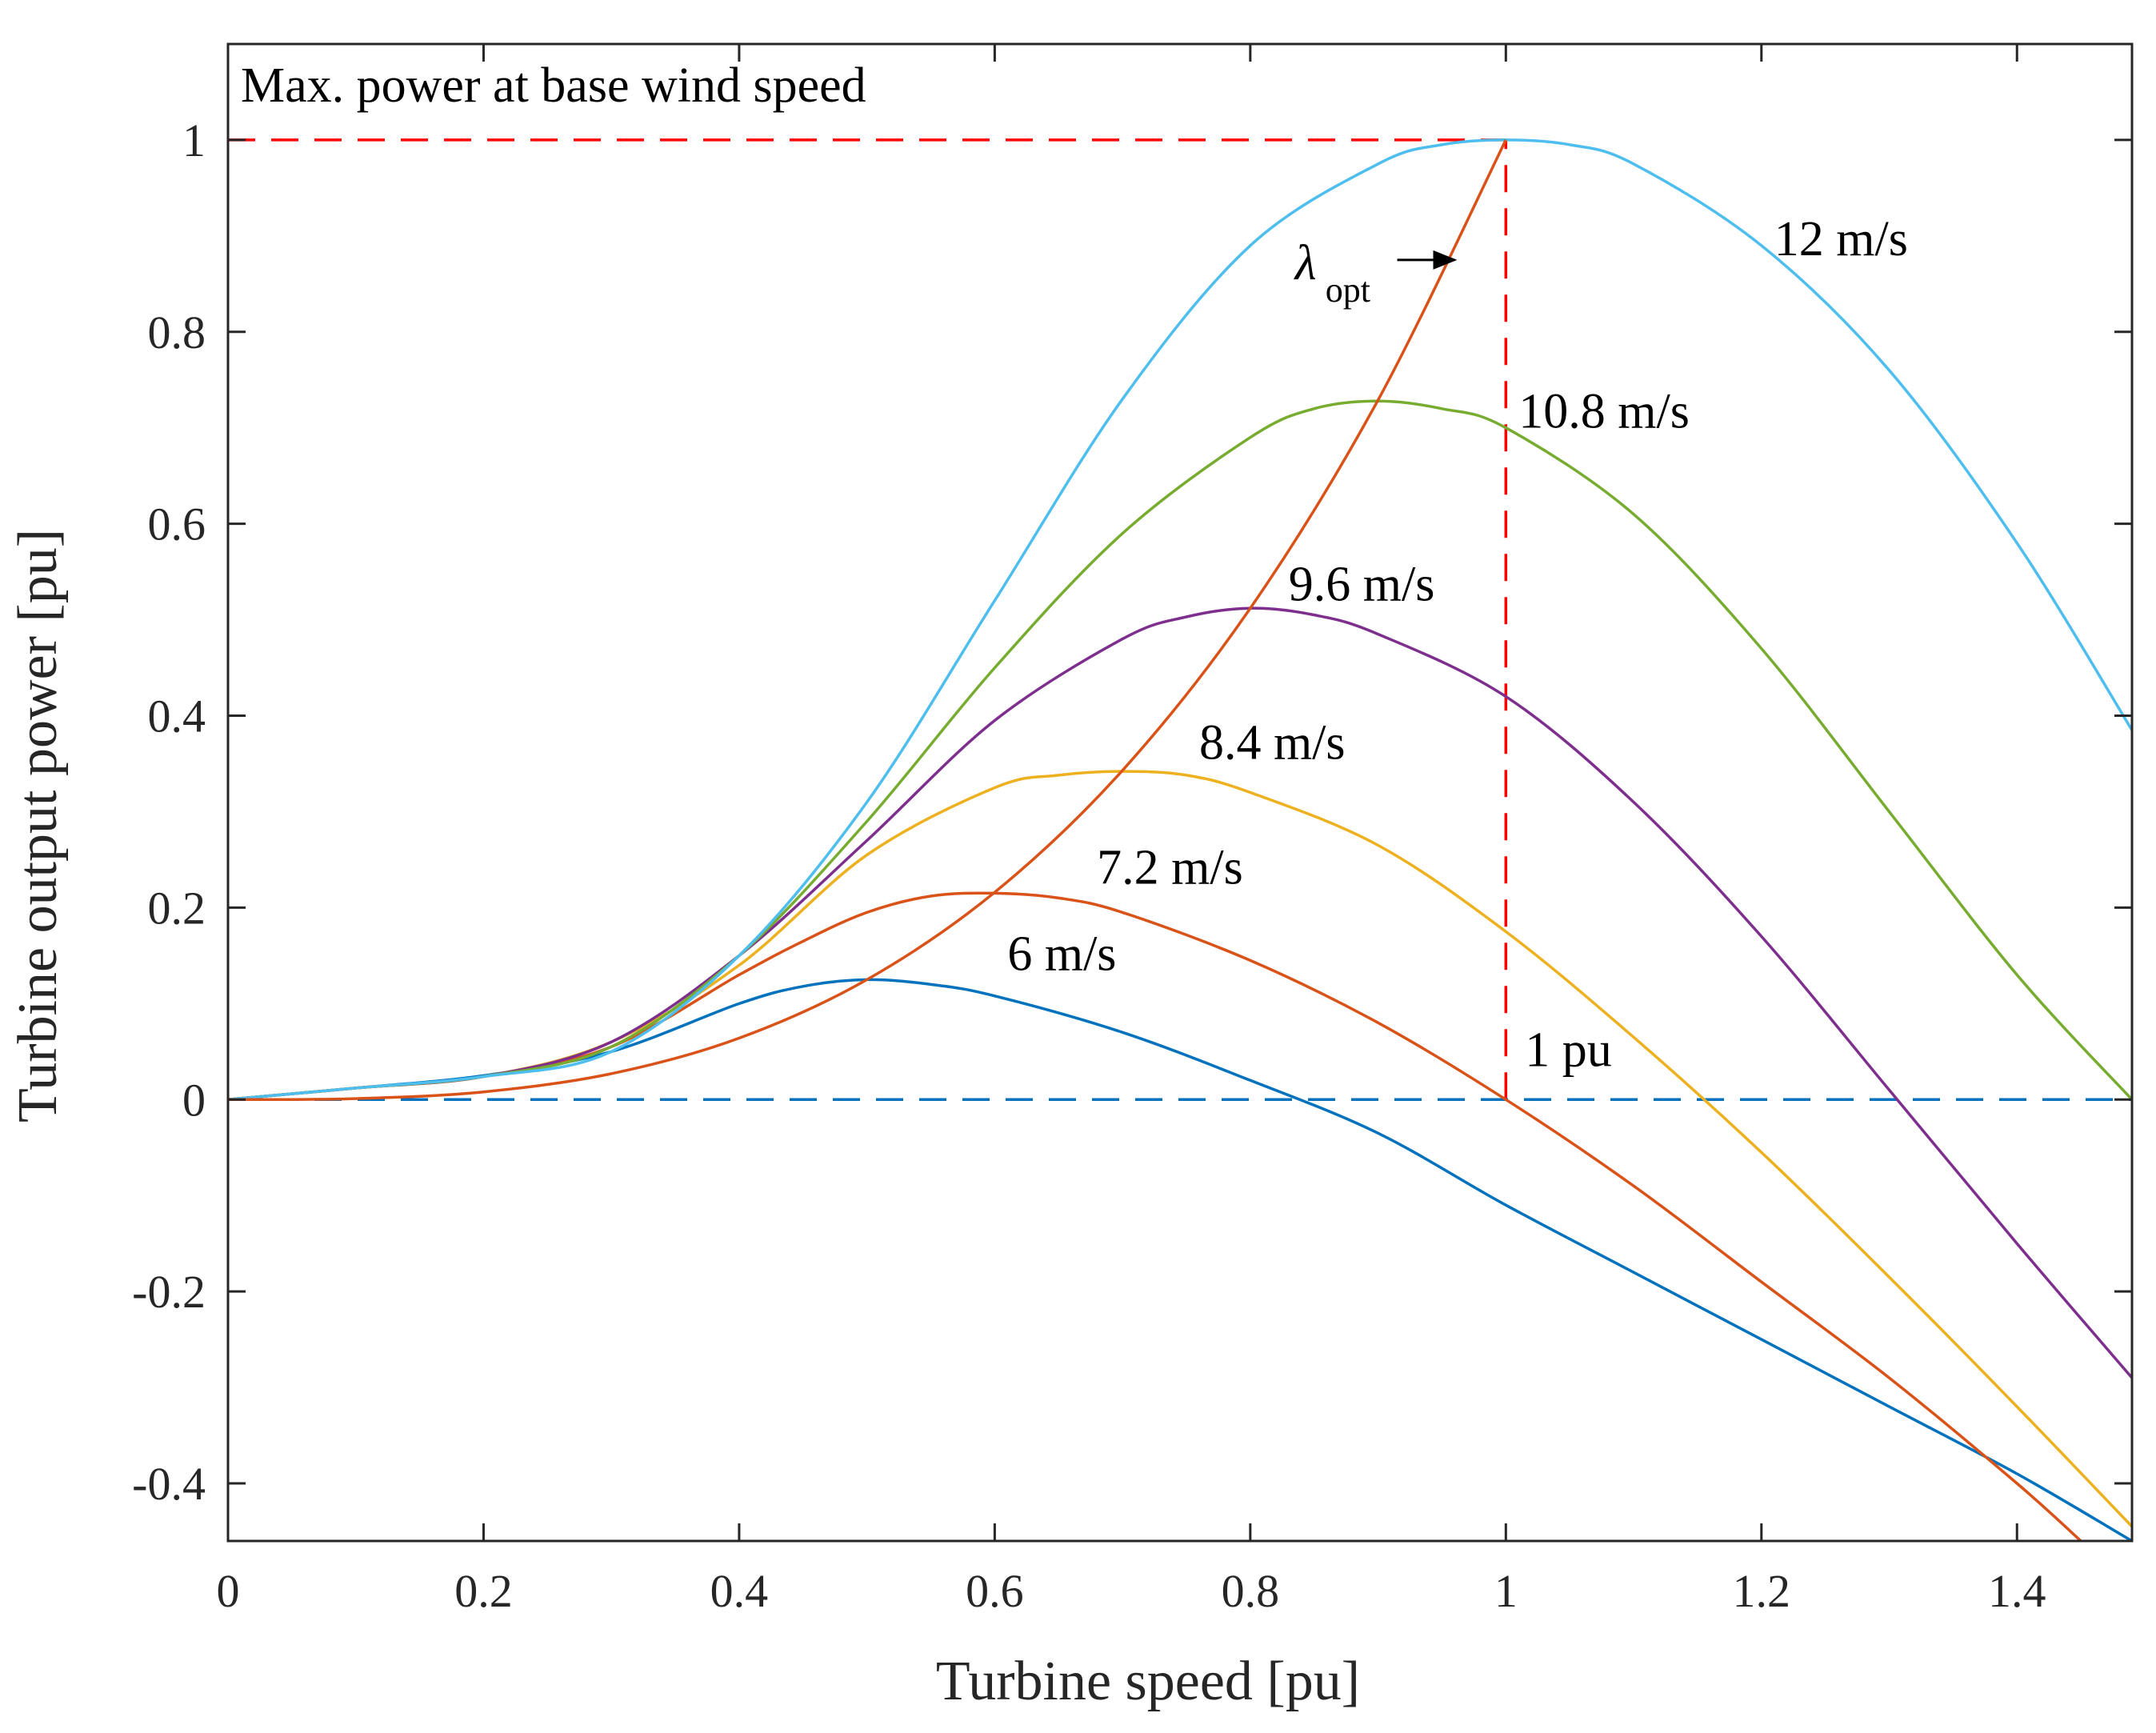 This screenshot has height=1733, width=2156. What do you see at coordinates (483, 1591) in the screenshot?
I see `x-tick-label: 0.2` at bounding box center [483, 1591].